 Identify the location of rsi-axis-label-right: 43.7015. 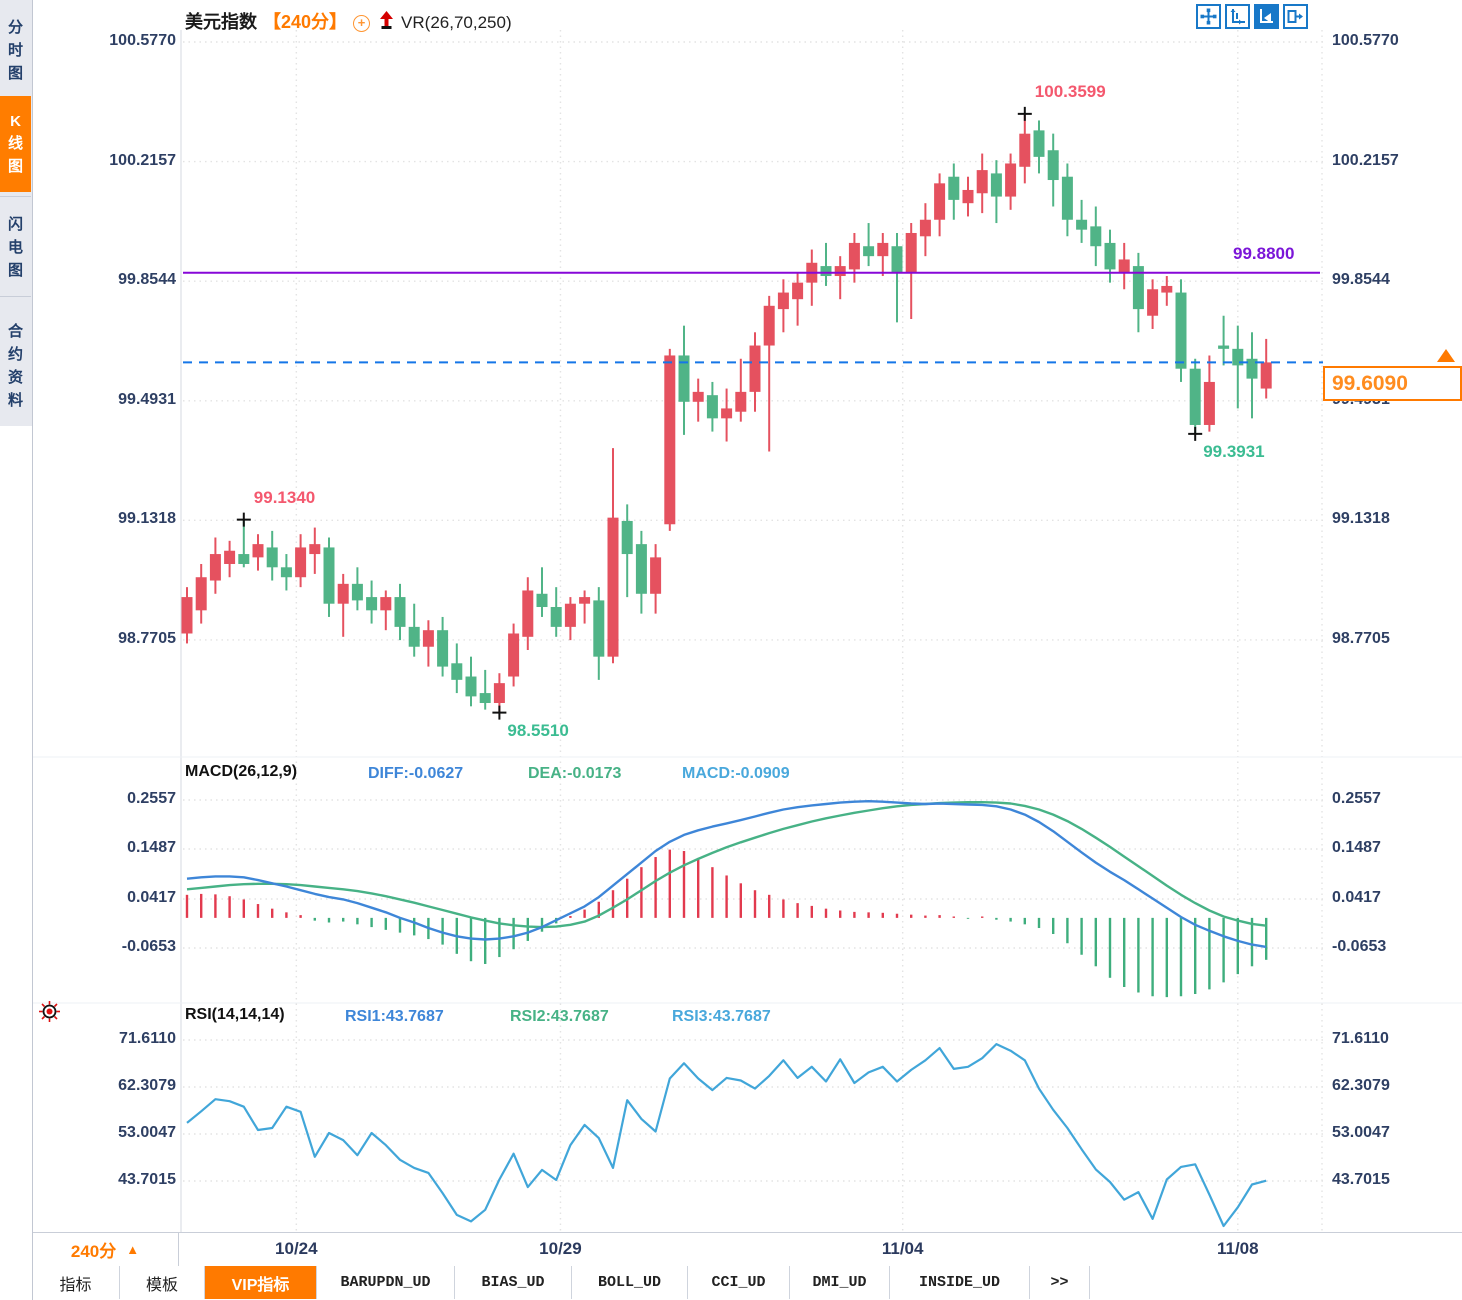
(1361, 1179).